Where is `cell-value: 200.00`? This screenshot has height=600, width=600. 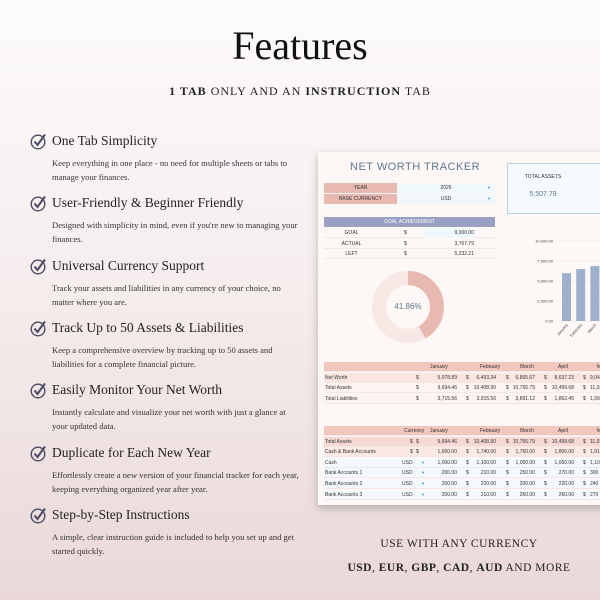
cell-value: 200.00 is located at coordinates (527, 484).